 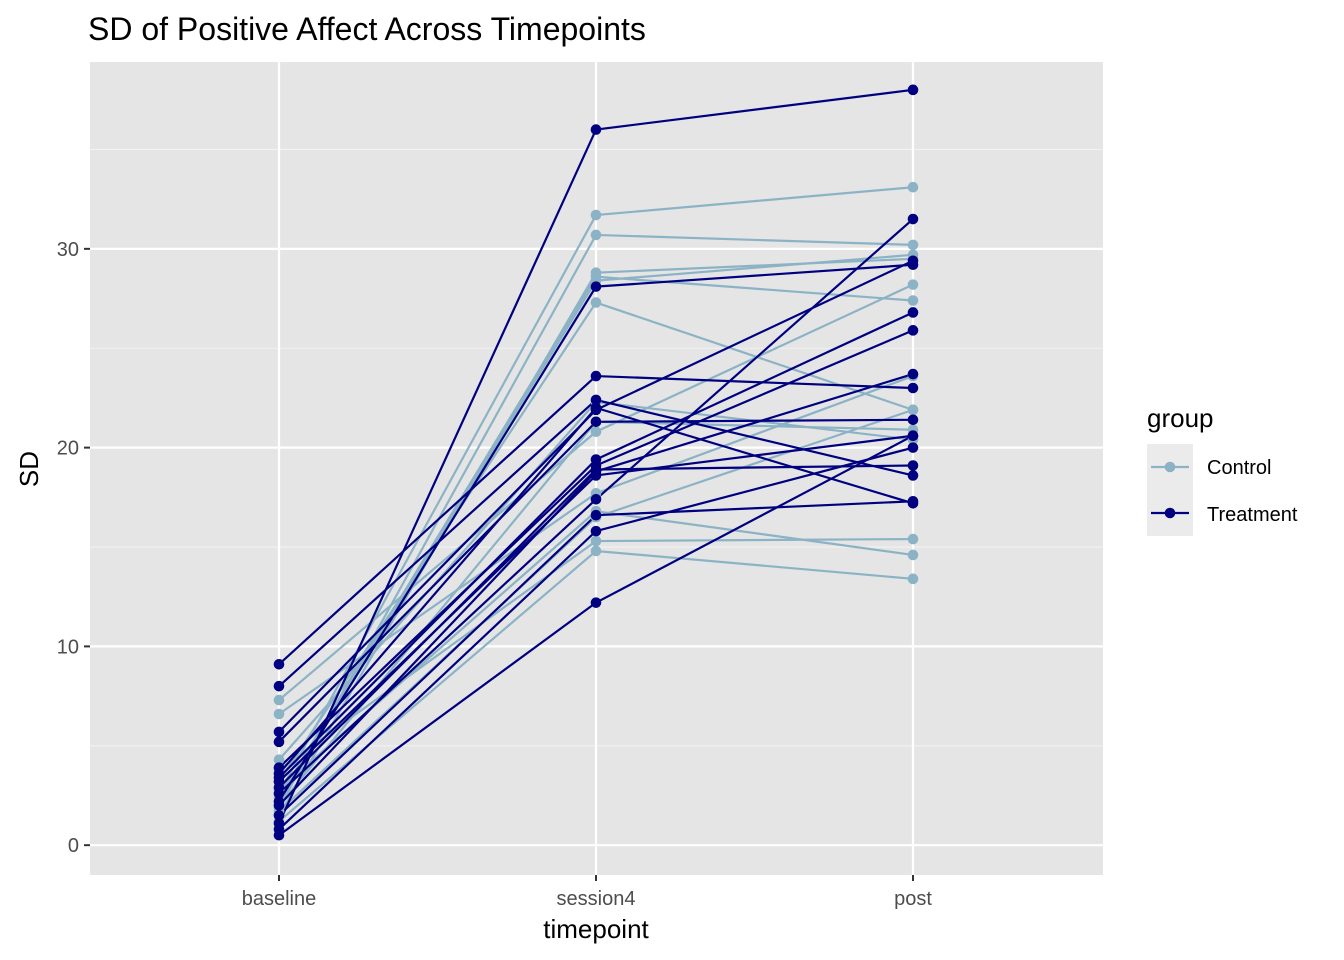 I want to click on legend-point-treatment, so click(x=1170, y=513).